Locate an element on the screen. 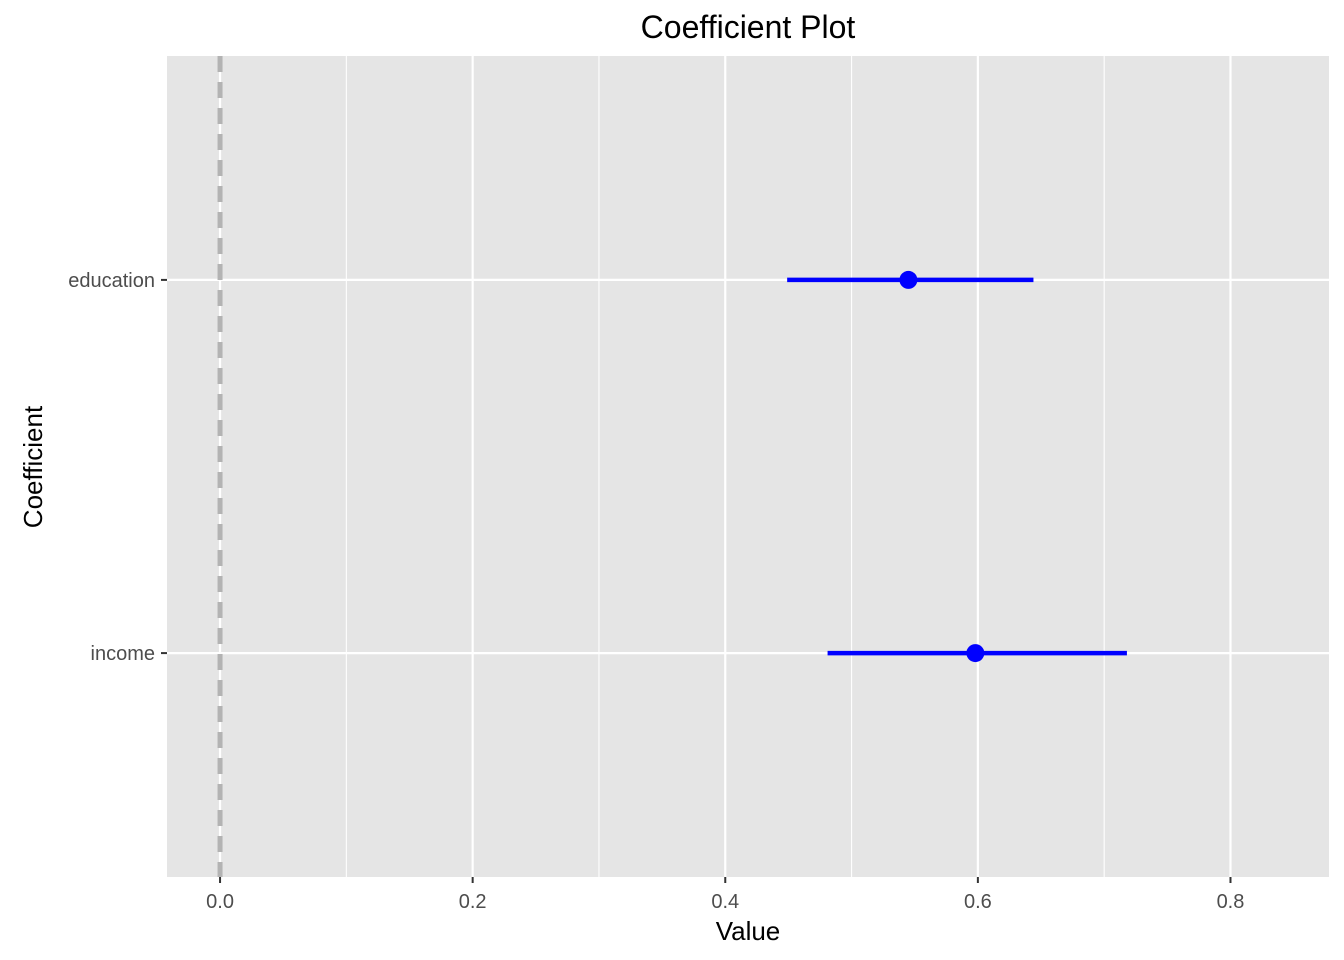 The width and height of the screenshot is (1344, 960). x-axis-title: Value is located at coordinates (748, 931).